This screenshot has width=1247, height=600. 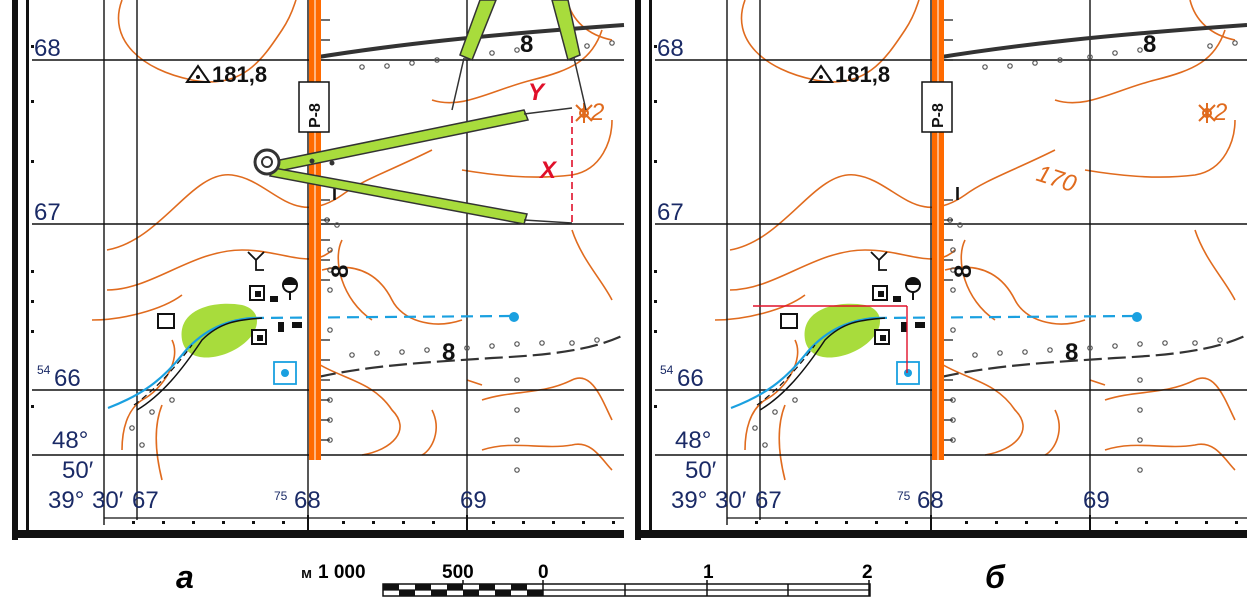 I want to click on scale-tick-1000: 1 000, so click(x=342, y=572).